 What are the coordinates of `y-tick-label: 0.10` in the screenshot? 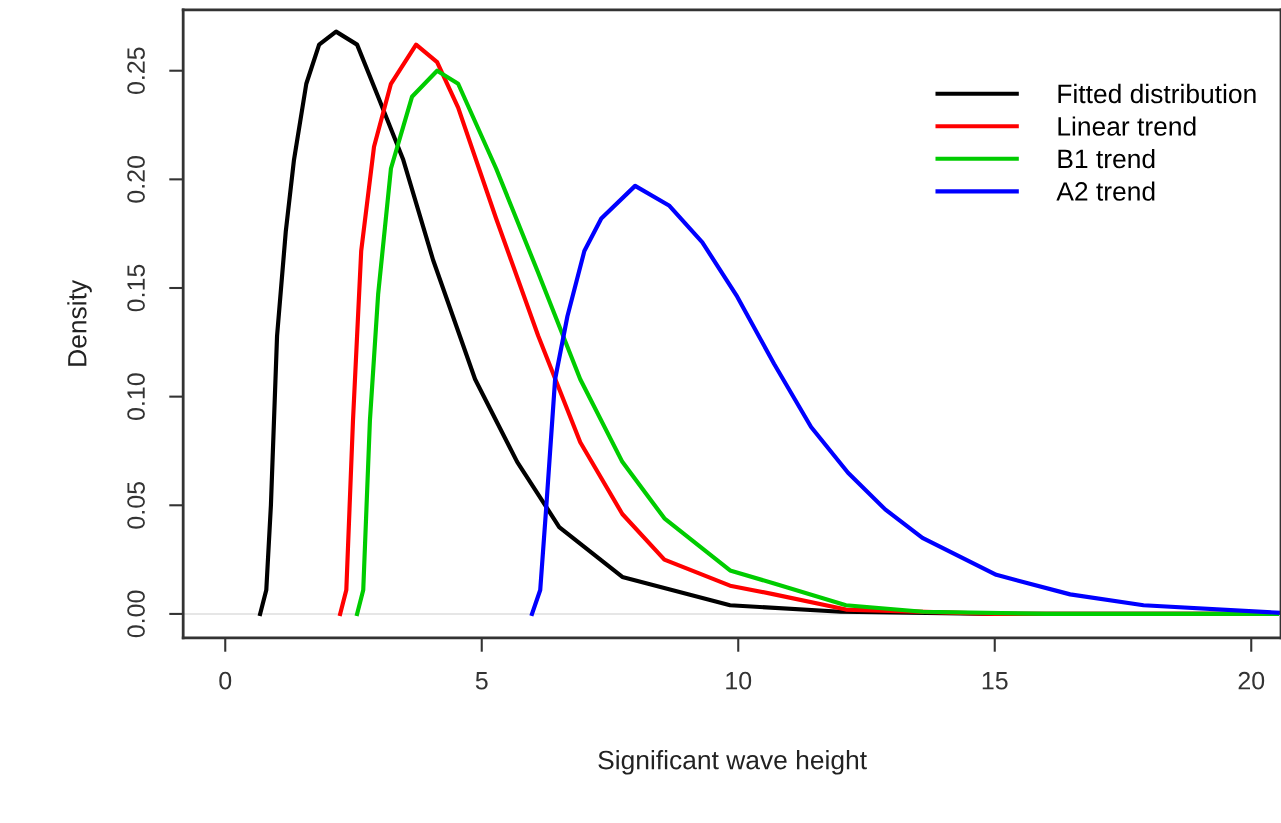 It's located at (136, 396).